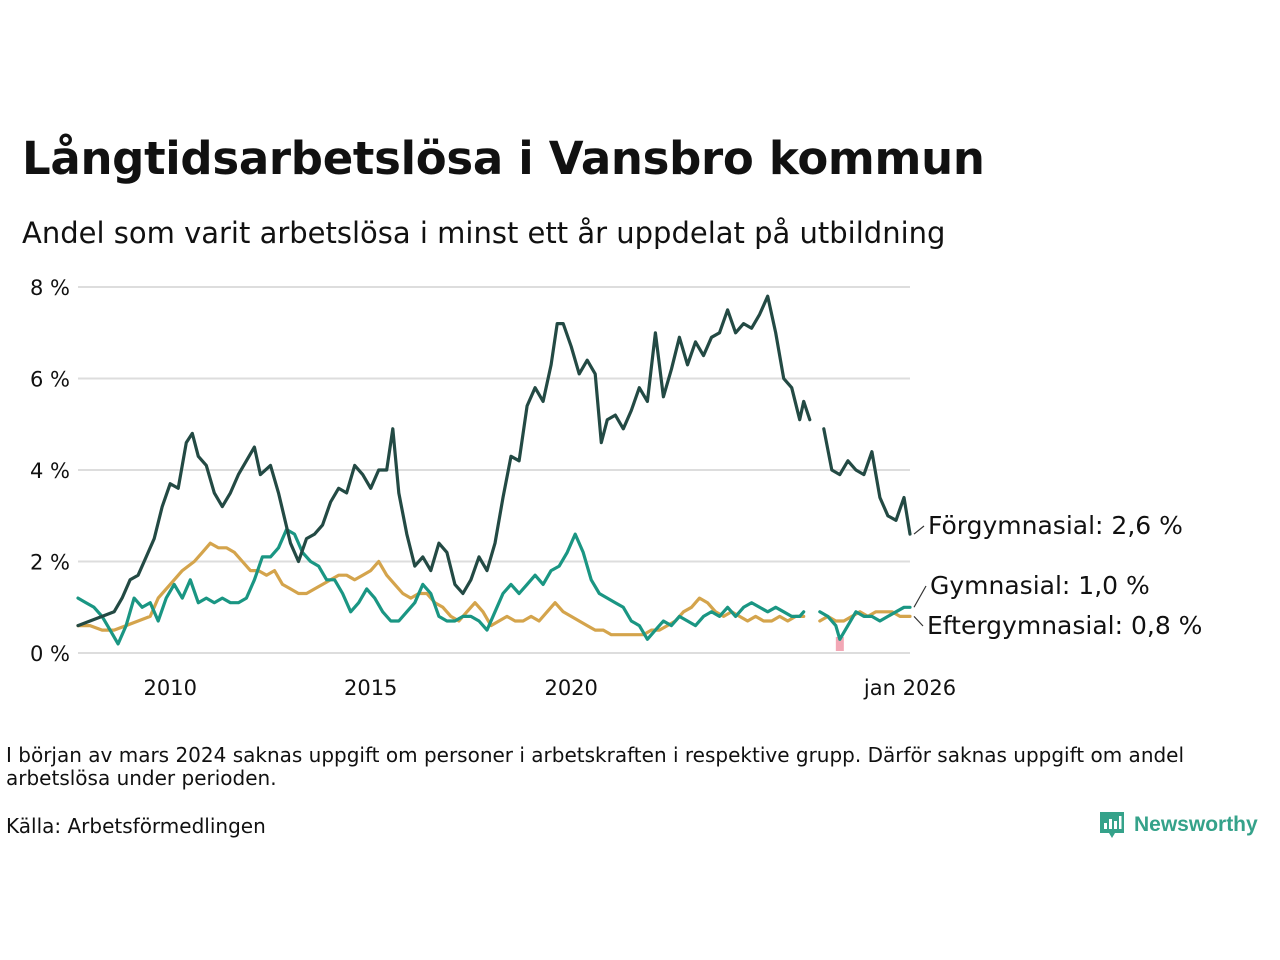  I want to click on x-tick-label: 2010, so click(169, 688).